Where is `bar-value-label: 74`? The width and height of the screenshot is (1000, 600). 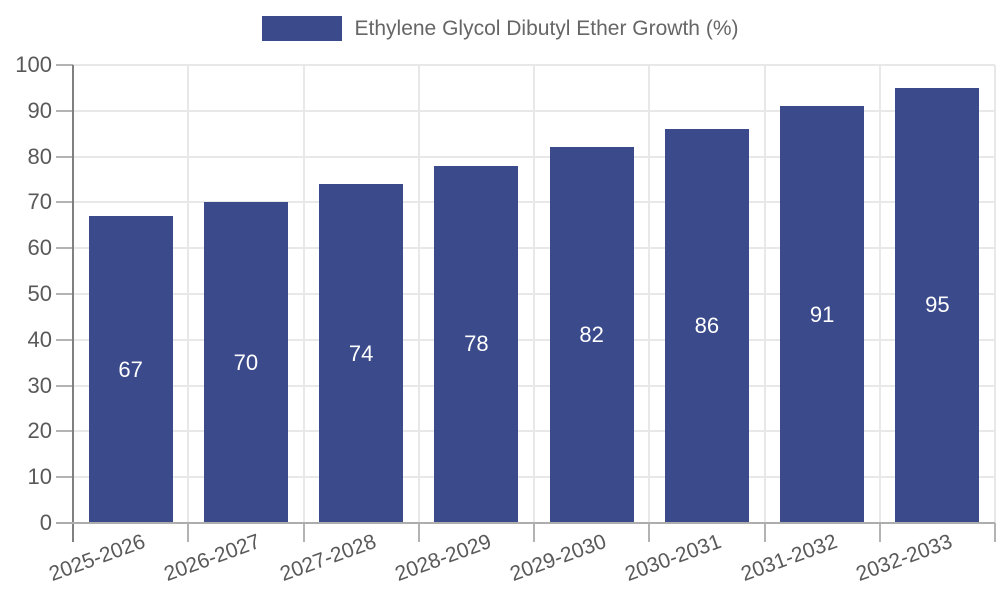
bar-value-label: 74 is located at coordinates (361, 353).